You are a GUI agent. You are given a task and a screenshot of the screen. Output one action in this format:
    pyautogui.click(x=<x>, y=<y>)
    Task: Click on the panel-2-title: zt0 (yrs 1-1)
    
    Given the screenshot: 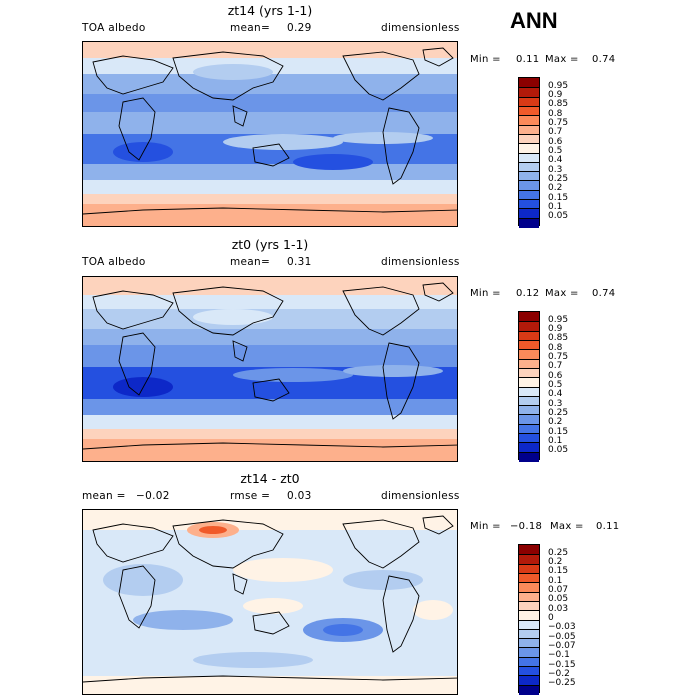 What is the action you would take?
    pyautogui.click(x=270, y=244)
    